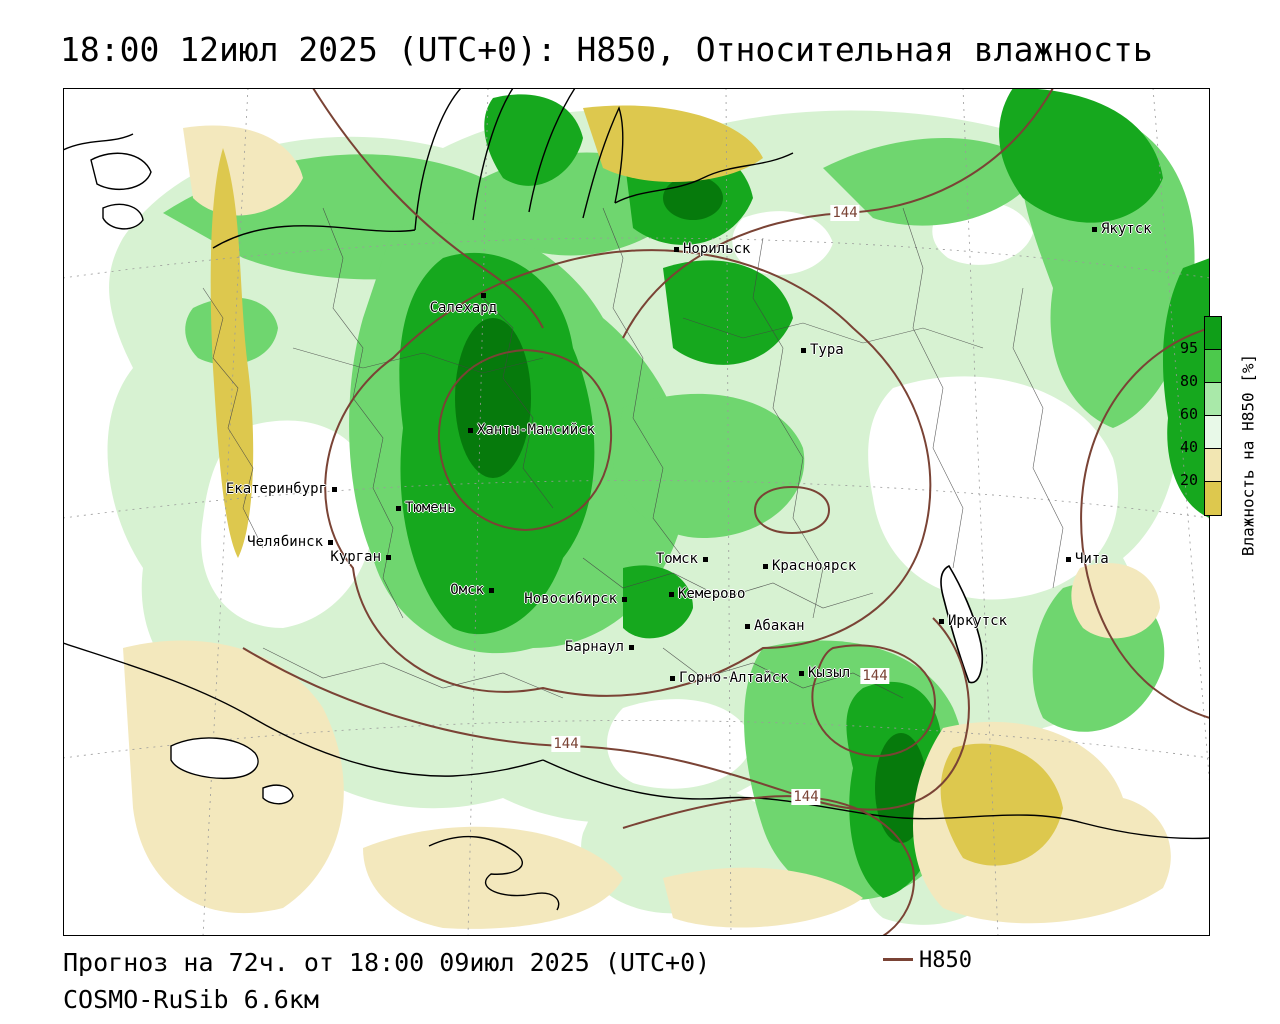 The width and height of the screenshot is (1280, 1024). Describe the element at coordinates (1188, 447) in the screenshot. I see `colorbar-tick-label: 40` at that location.